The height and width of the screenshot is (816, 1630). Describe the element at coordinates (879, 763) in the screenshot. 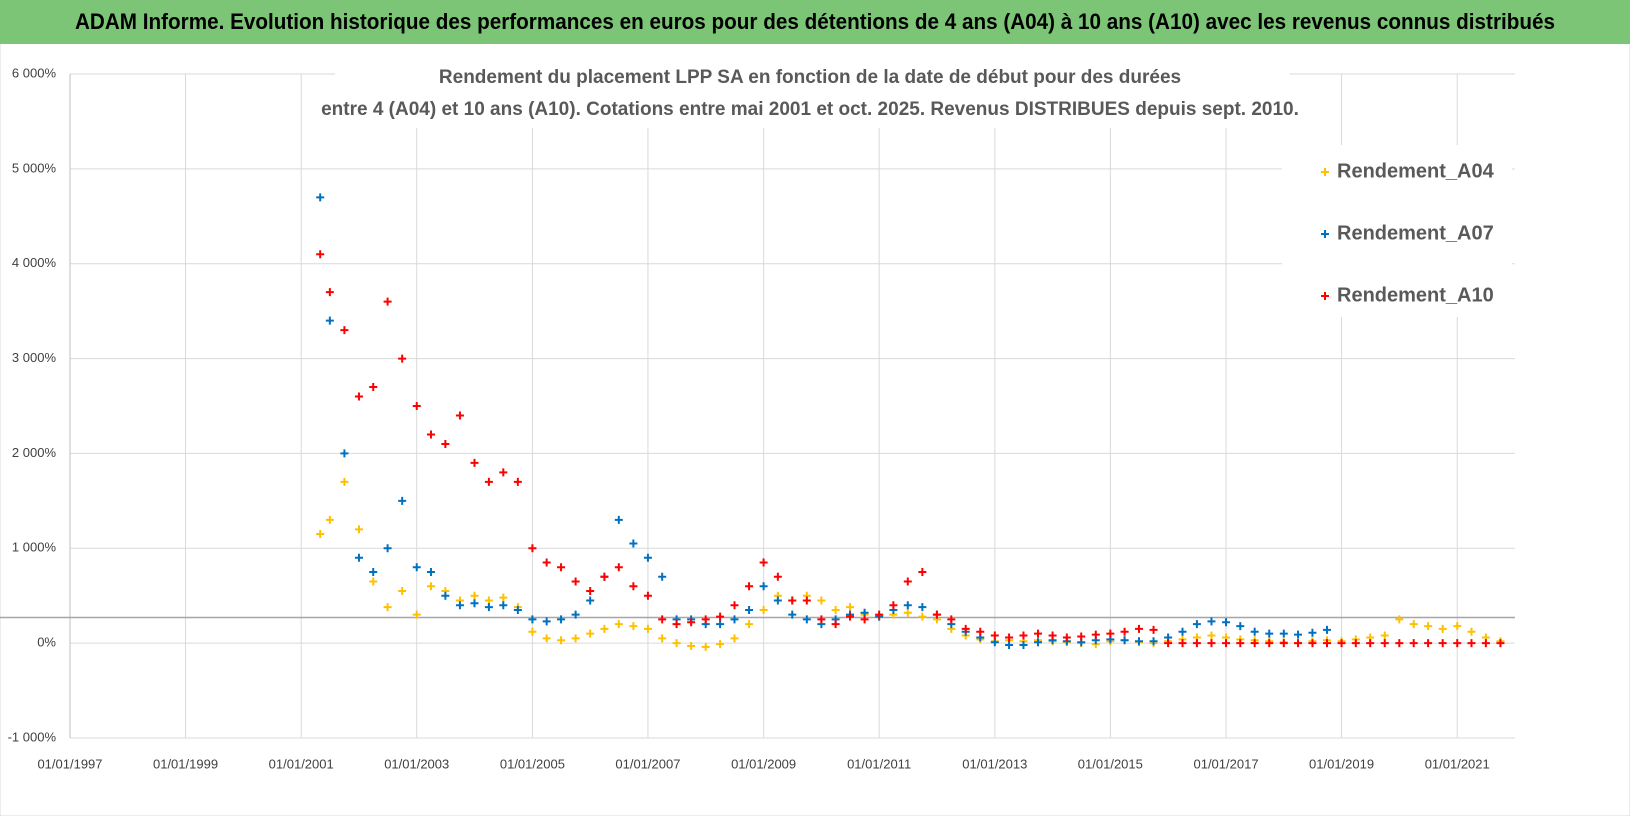

I see `x-tick-label: 01/01/2011` at that location.